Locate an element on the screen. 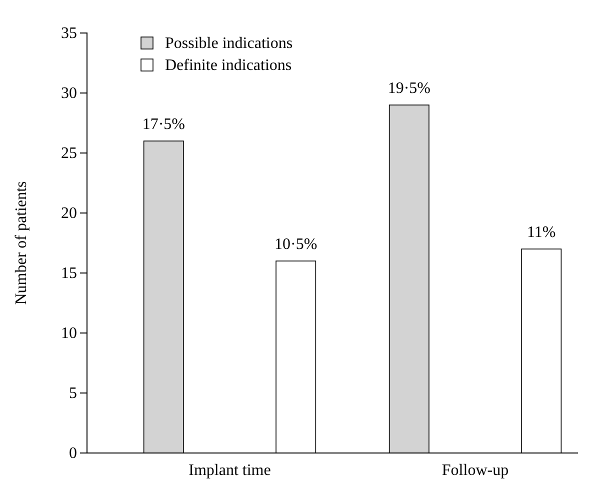 Image resolution: width=603 pixels, height=483 pixels. y-tick-label: 20 is located at coordinates (69, 213).